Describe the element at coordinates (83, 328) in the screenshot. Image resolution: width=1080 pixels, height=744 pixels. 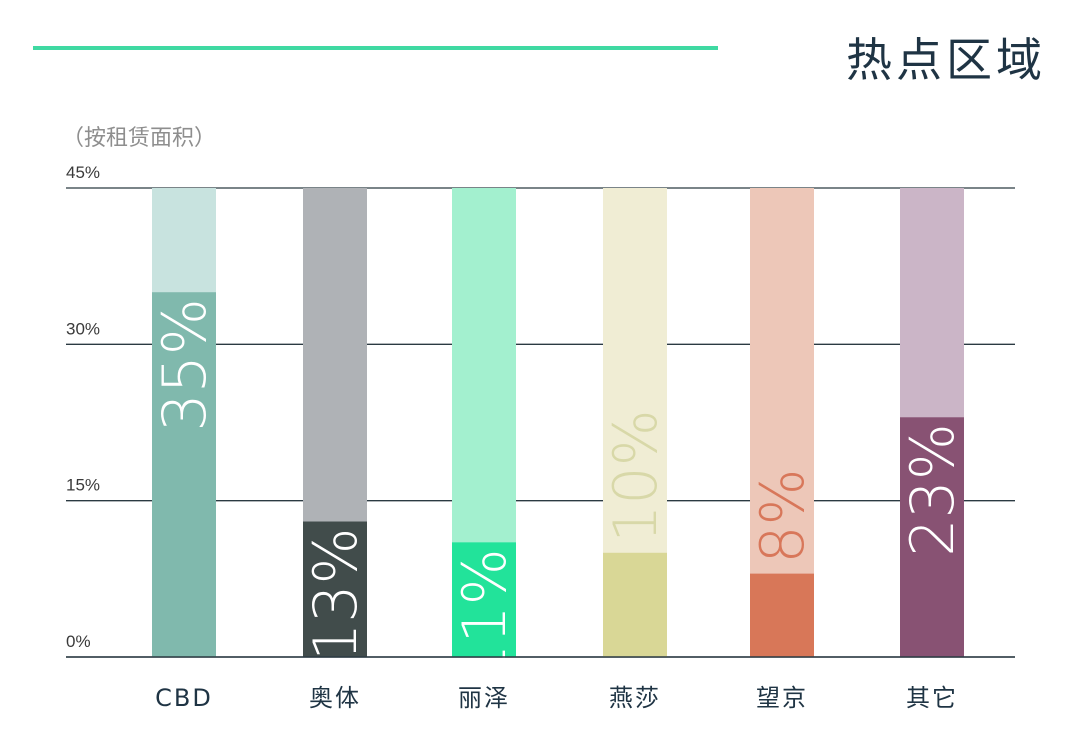
I see `y-tick-label: 30%` at that location.